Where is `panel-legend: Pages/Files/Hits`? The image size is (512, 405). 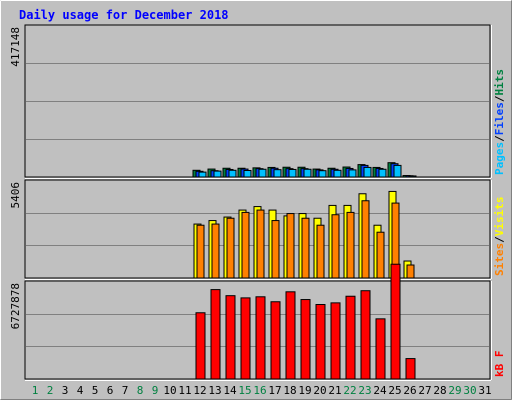
panel-legend: Pages/Files/Hits is located at coordinates (499, 122).